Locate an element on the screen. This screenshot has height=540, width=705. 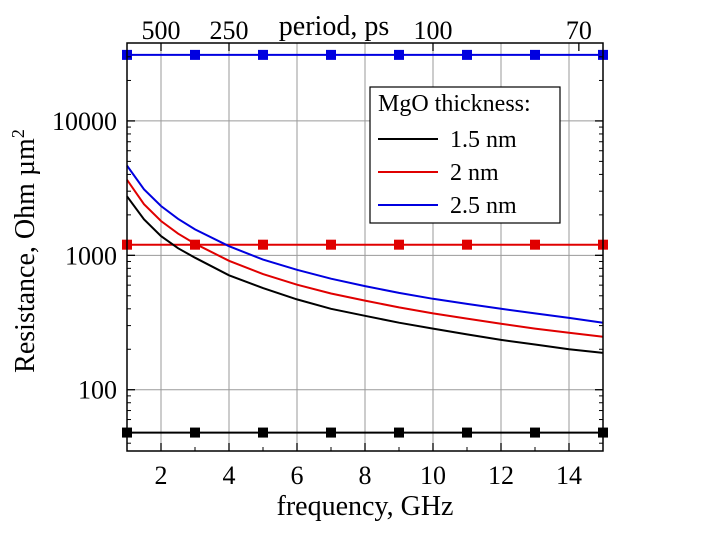
x-tick-label: 14 is located at coordinates (569, 475).